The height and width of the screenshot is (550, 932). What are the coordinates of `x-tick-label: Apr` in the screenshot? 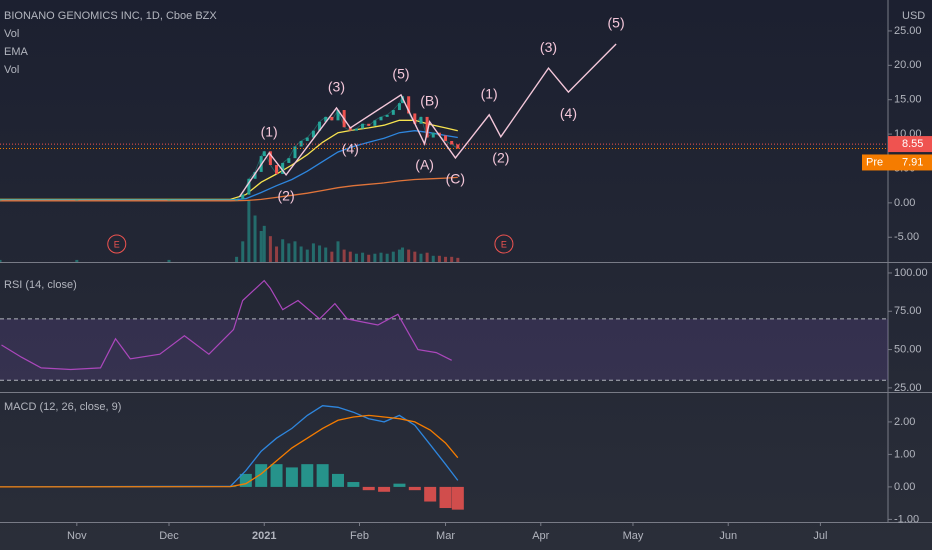 It's located at (540, 536).